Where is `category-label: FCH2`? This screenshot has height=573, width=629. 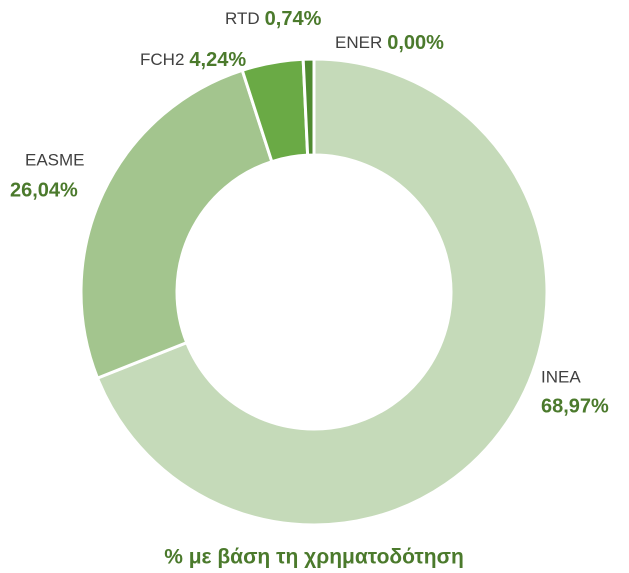
category-label: FCH2 is located at coordinates (162, 59).